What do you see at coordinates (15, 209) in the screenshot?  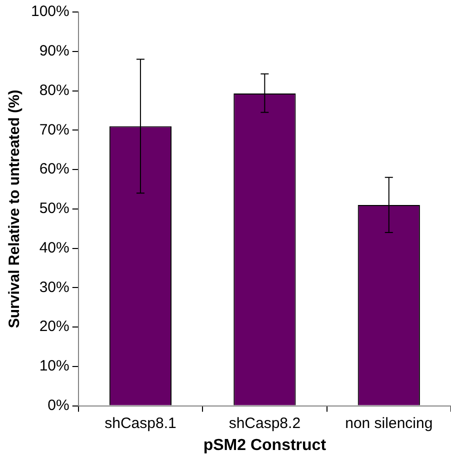 I see `y-axis-title: Survival Relative to untreated (%)` at bounding box center [15, 209].